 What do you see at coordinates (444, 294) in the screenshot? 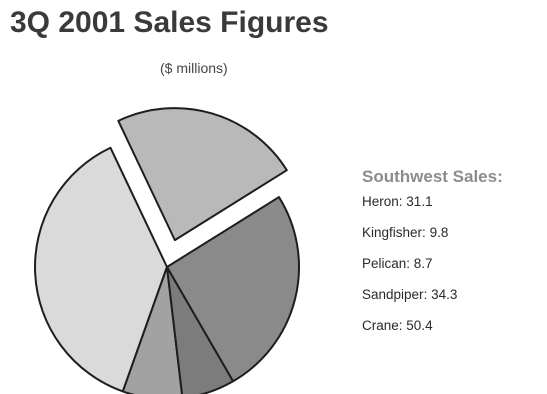
I see `legend-value: 34.3` at bounding box center [444, 294].